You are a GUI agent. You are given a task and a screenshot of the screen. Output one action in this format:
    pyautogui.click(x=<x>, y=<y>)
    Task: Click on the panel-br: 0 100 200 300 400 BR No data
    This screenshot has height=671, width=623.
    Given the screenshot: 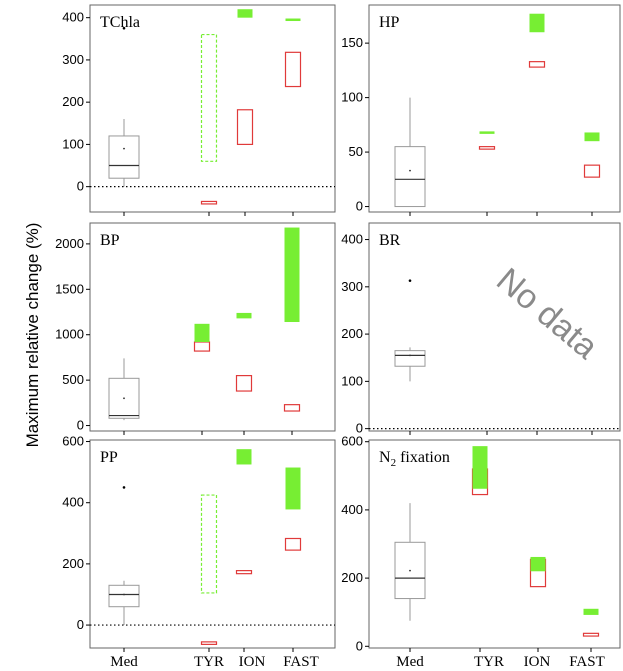 What is the action you would take?
    pyautogui.click(x=481, y=329)
    